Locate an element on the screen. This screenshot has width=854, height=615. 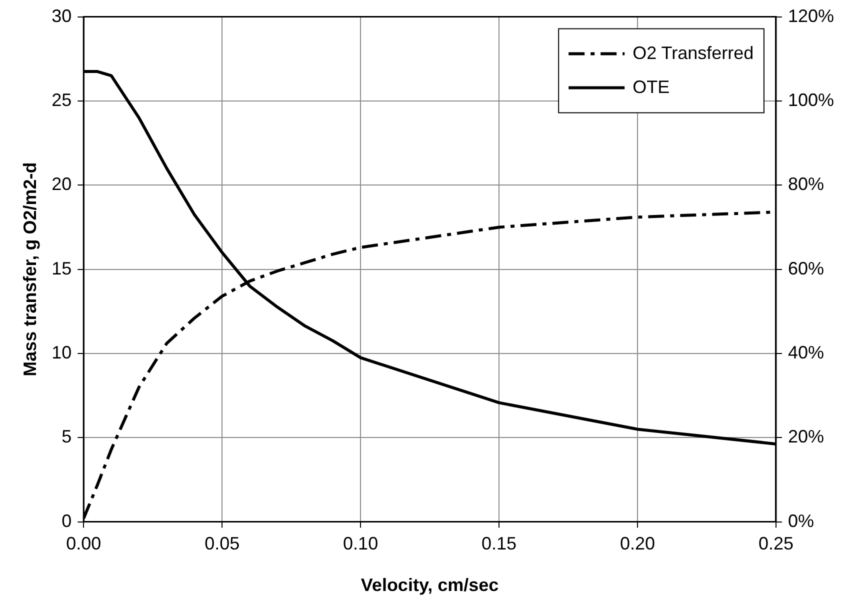
y2-tick-label: 0% is located at coordinates (801, 520).